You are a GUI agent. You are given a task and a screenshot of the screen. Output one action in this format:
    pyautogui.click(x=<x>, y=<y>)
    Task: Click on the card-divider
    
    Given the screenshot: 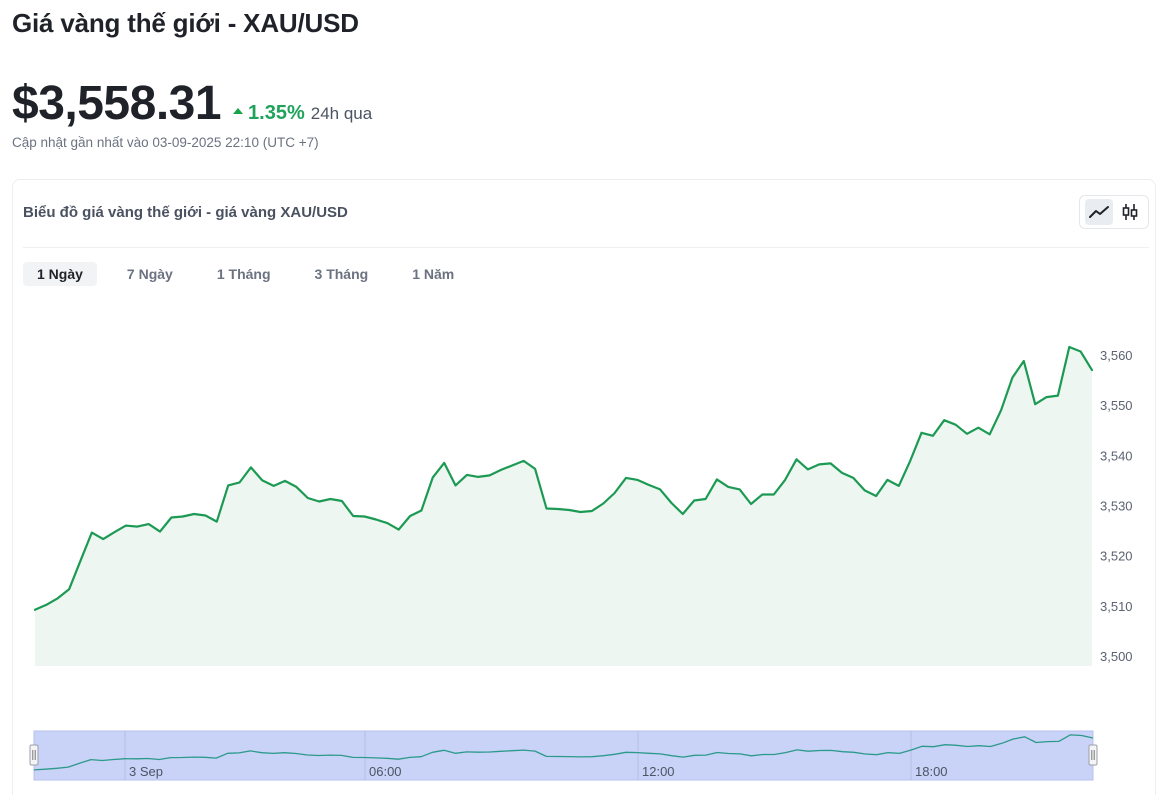 What is the action you would take?
    pyautogui.click(x=586, y=247)
    